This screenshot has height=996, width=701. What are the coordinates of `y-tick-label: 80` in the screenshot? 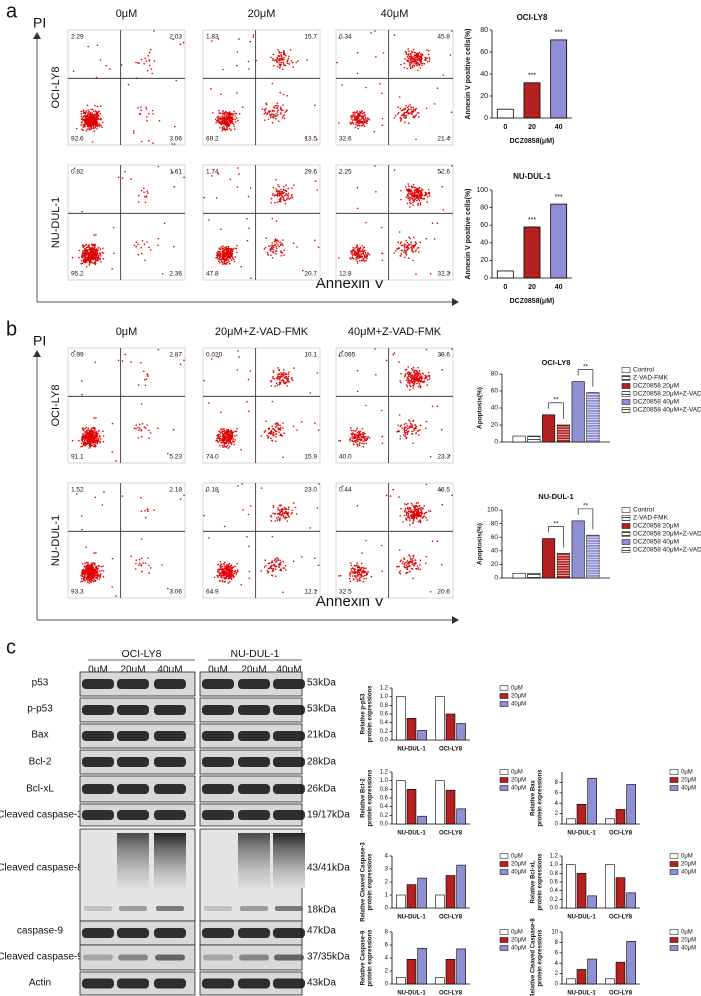 It's located at (484, 207).